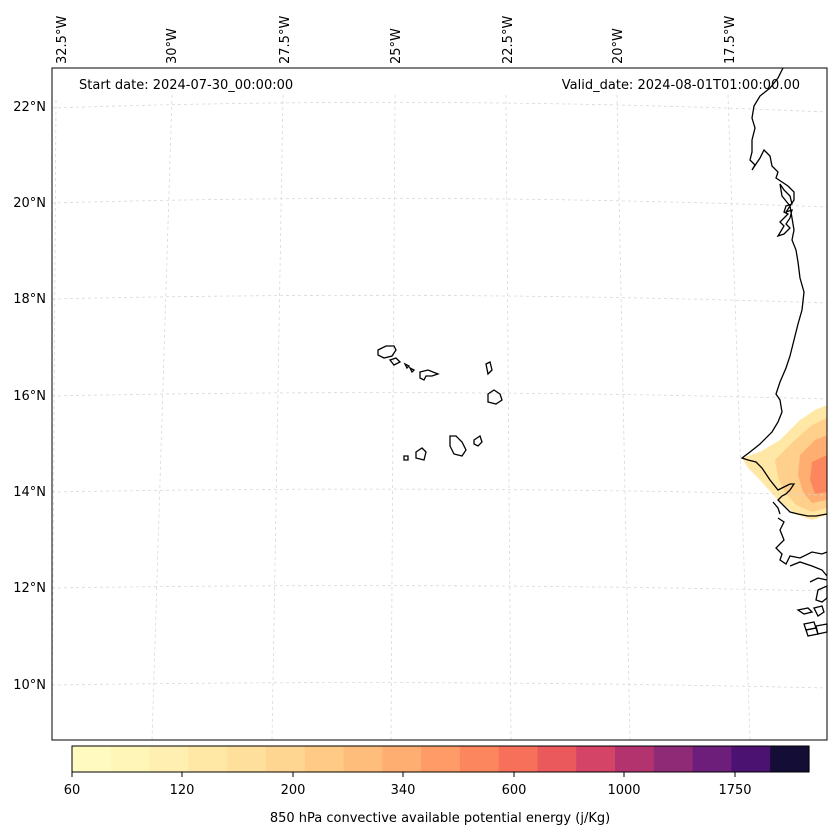 This screenshot has width=837, height=836. Describe the element at coordinates (182, 790) in the screenshot. I see `colorbar-tick-label-120: 120` at that location.